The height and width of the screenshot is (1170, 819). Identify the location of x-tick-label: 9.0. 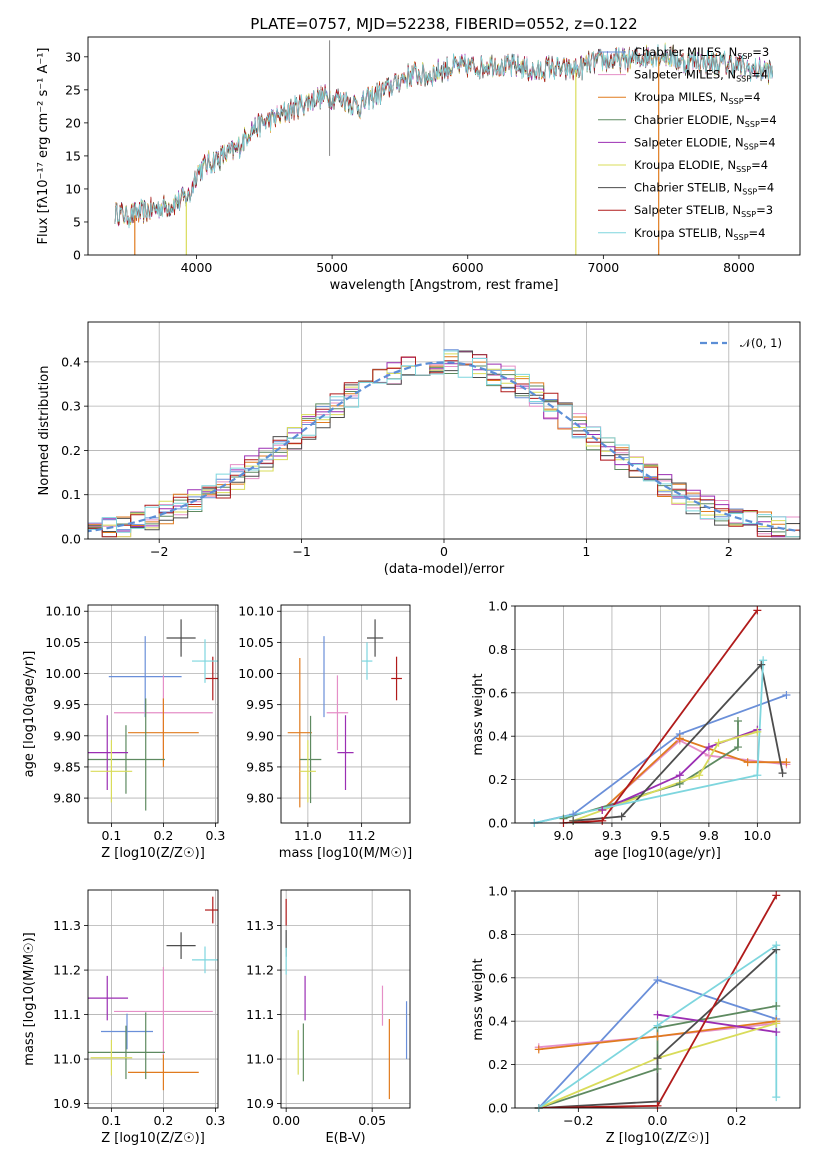
(564, 835).